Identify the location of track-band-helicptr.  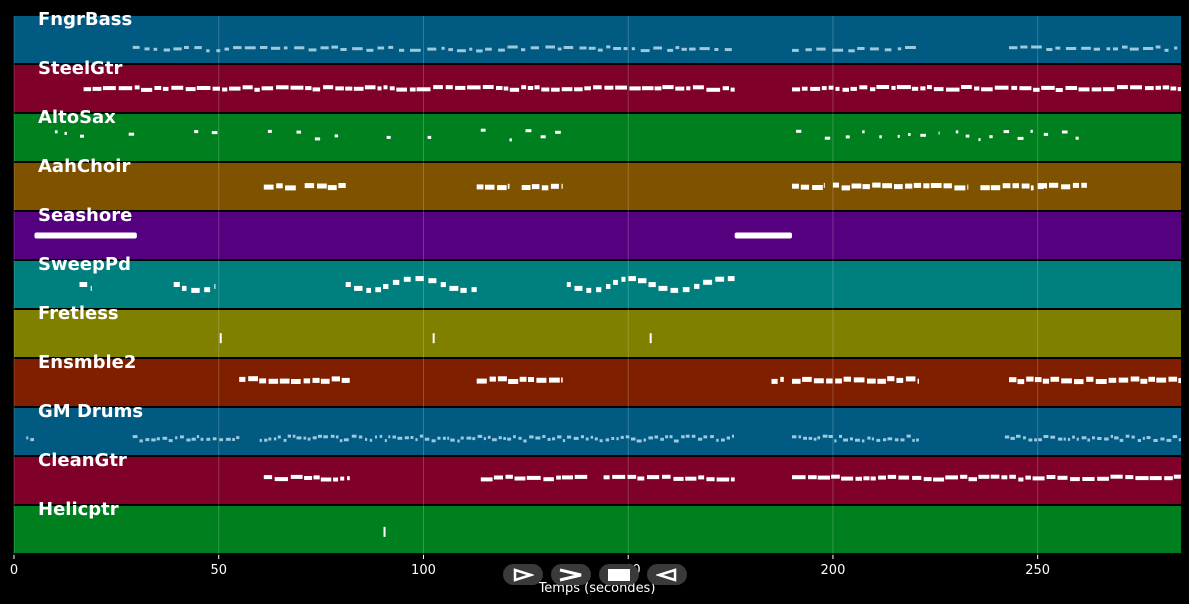
(597, 529).